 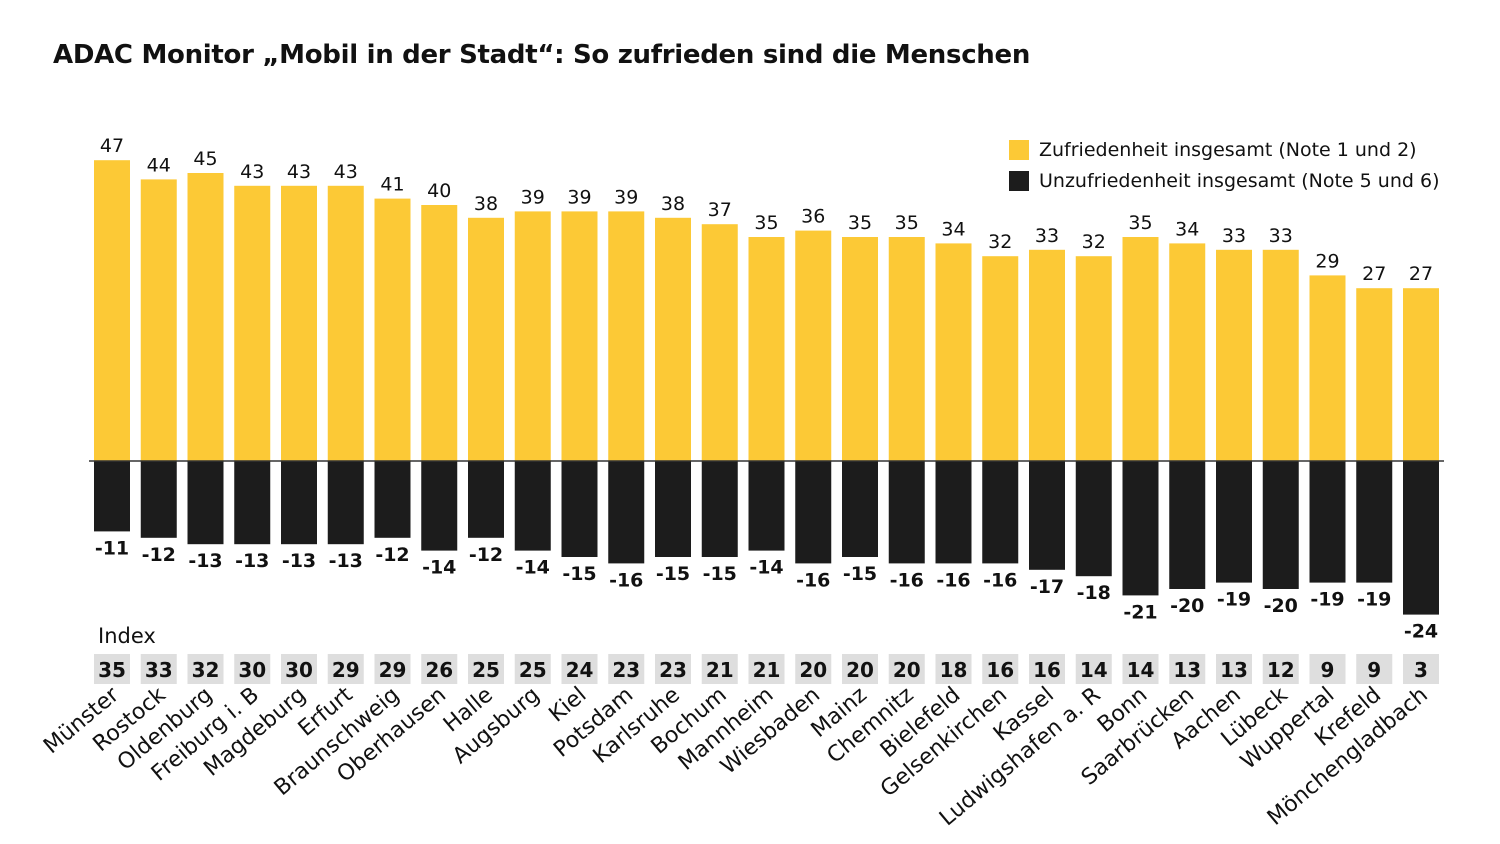 What do you see at coordinates (486, 204) in the screenshot?
I see `value-label-satisfaction: 38` at bounding box center [486, 204].